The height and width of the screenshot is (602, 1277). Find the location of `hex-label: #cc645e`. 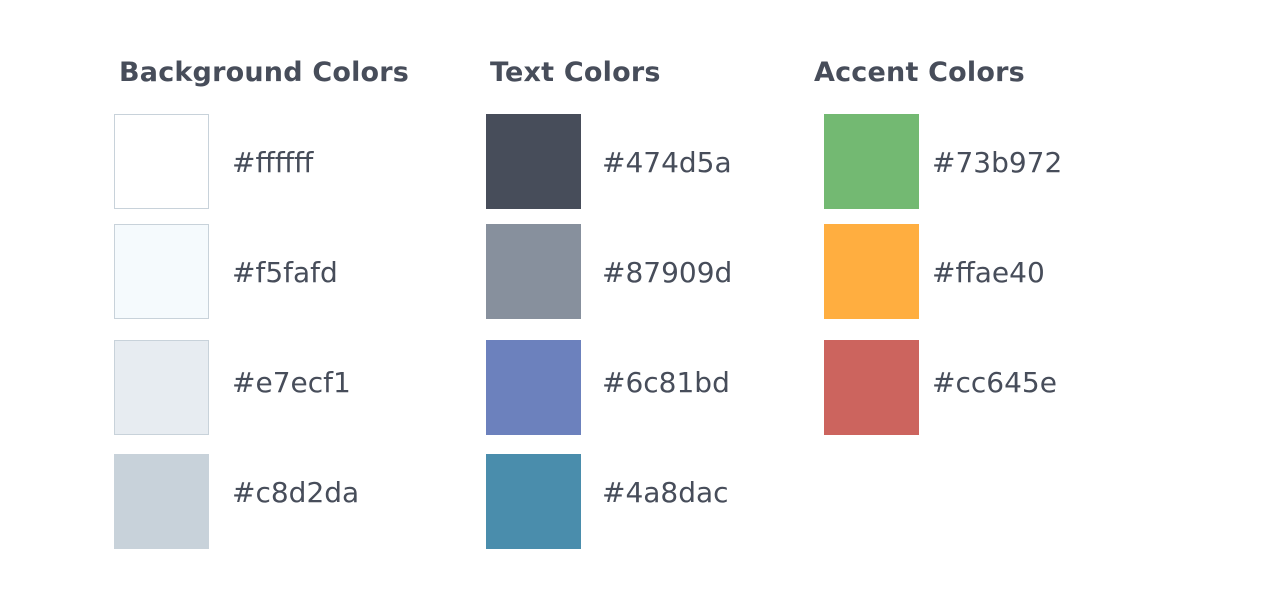

hex-label: #cc645e is located at coordinates (994, 382).